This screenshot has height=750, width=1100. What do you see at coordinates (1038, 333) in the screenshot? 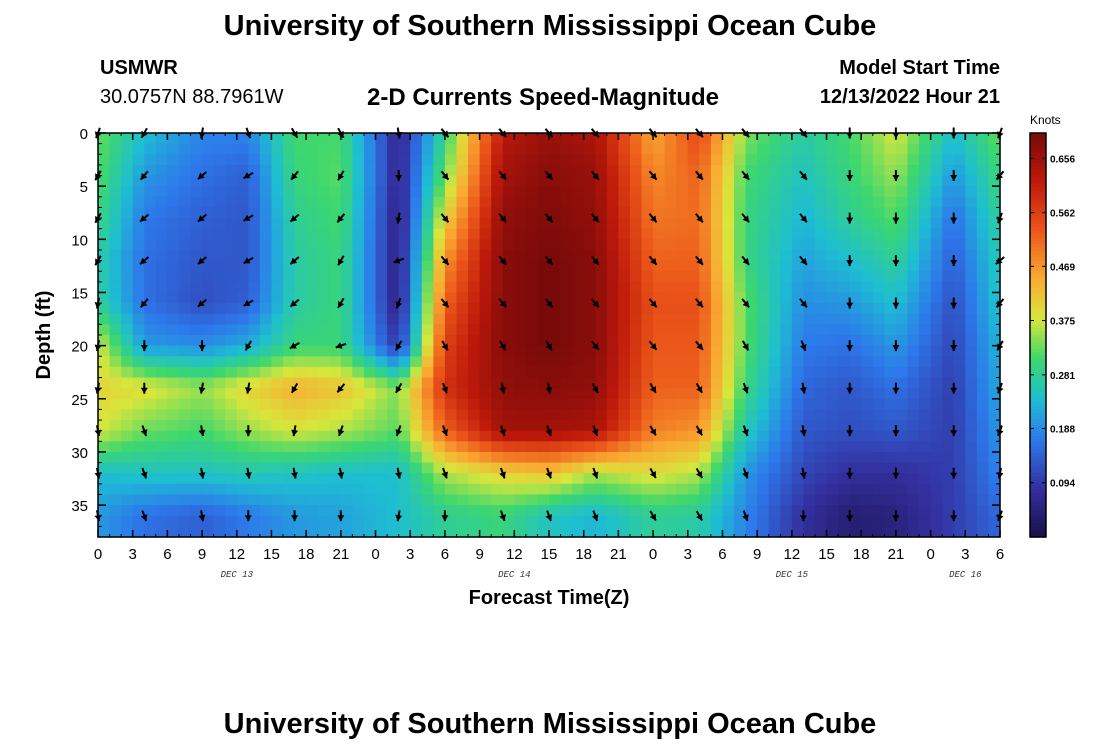
I see `colorbar-cell` at bounding box center [1038, 333].